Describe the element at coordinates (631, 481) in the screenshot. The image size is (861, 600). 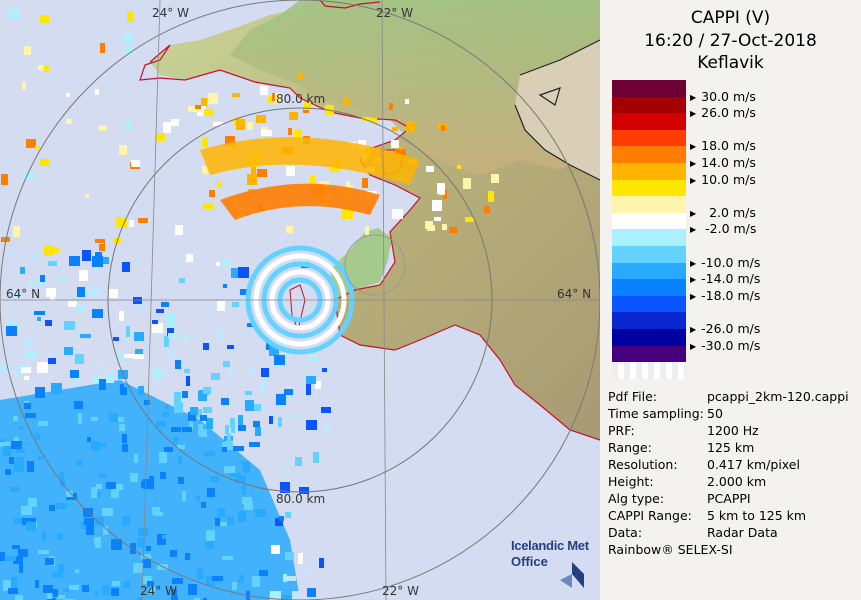
I see `info-key: Height:` at that location.